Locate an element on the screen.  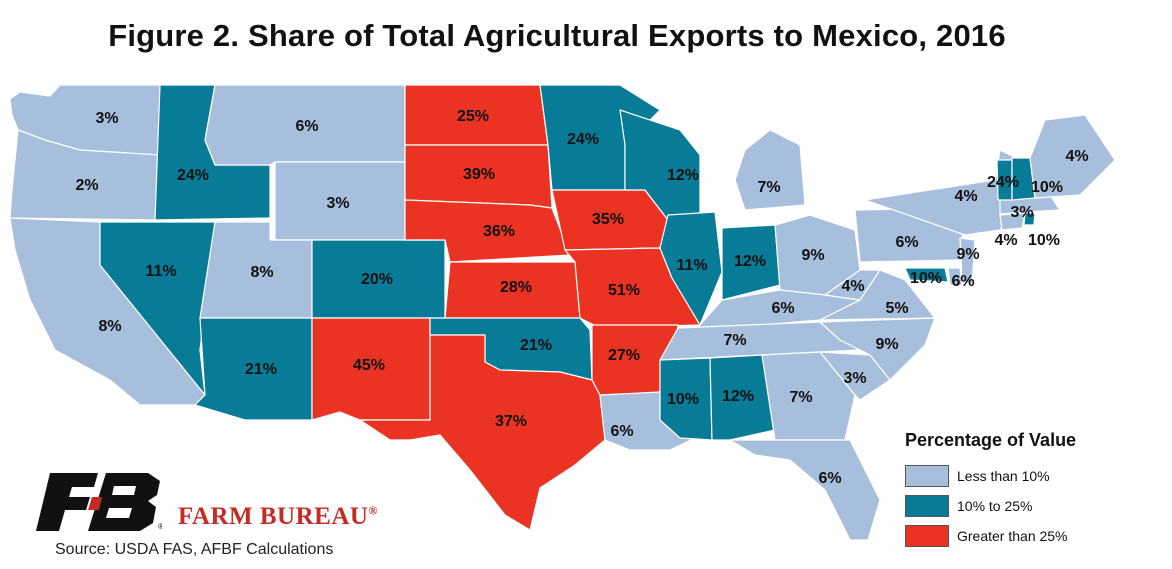
state-label-sd: 39% is located at coordinates (479, 174).